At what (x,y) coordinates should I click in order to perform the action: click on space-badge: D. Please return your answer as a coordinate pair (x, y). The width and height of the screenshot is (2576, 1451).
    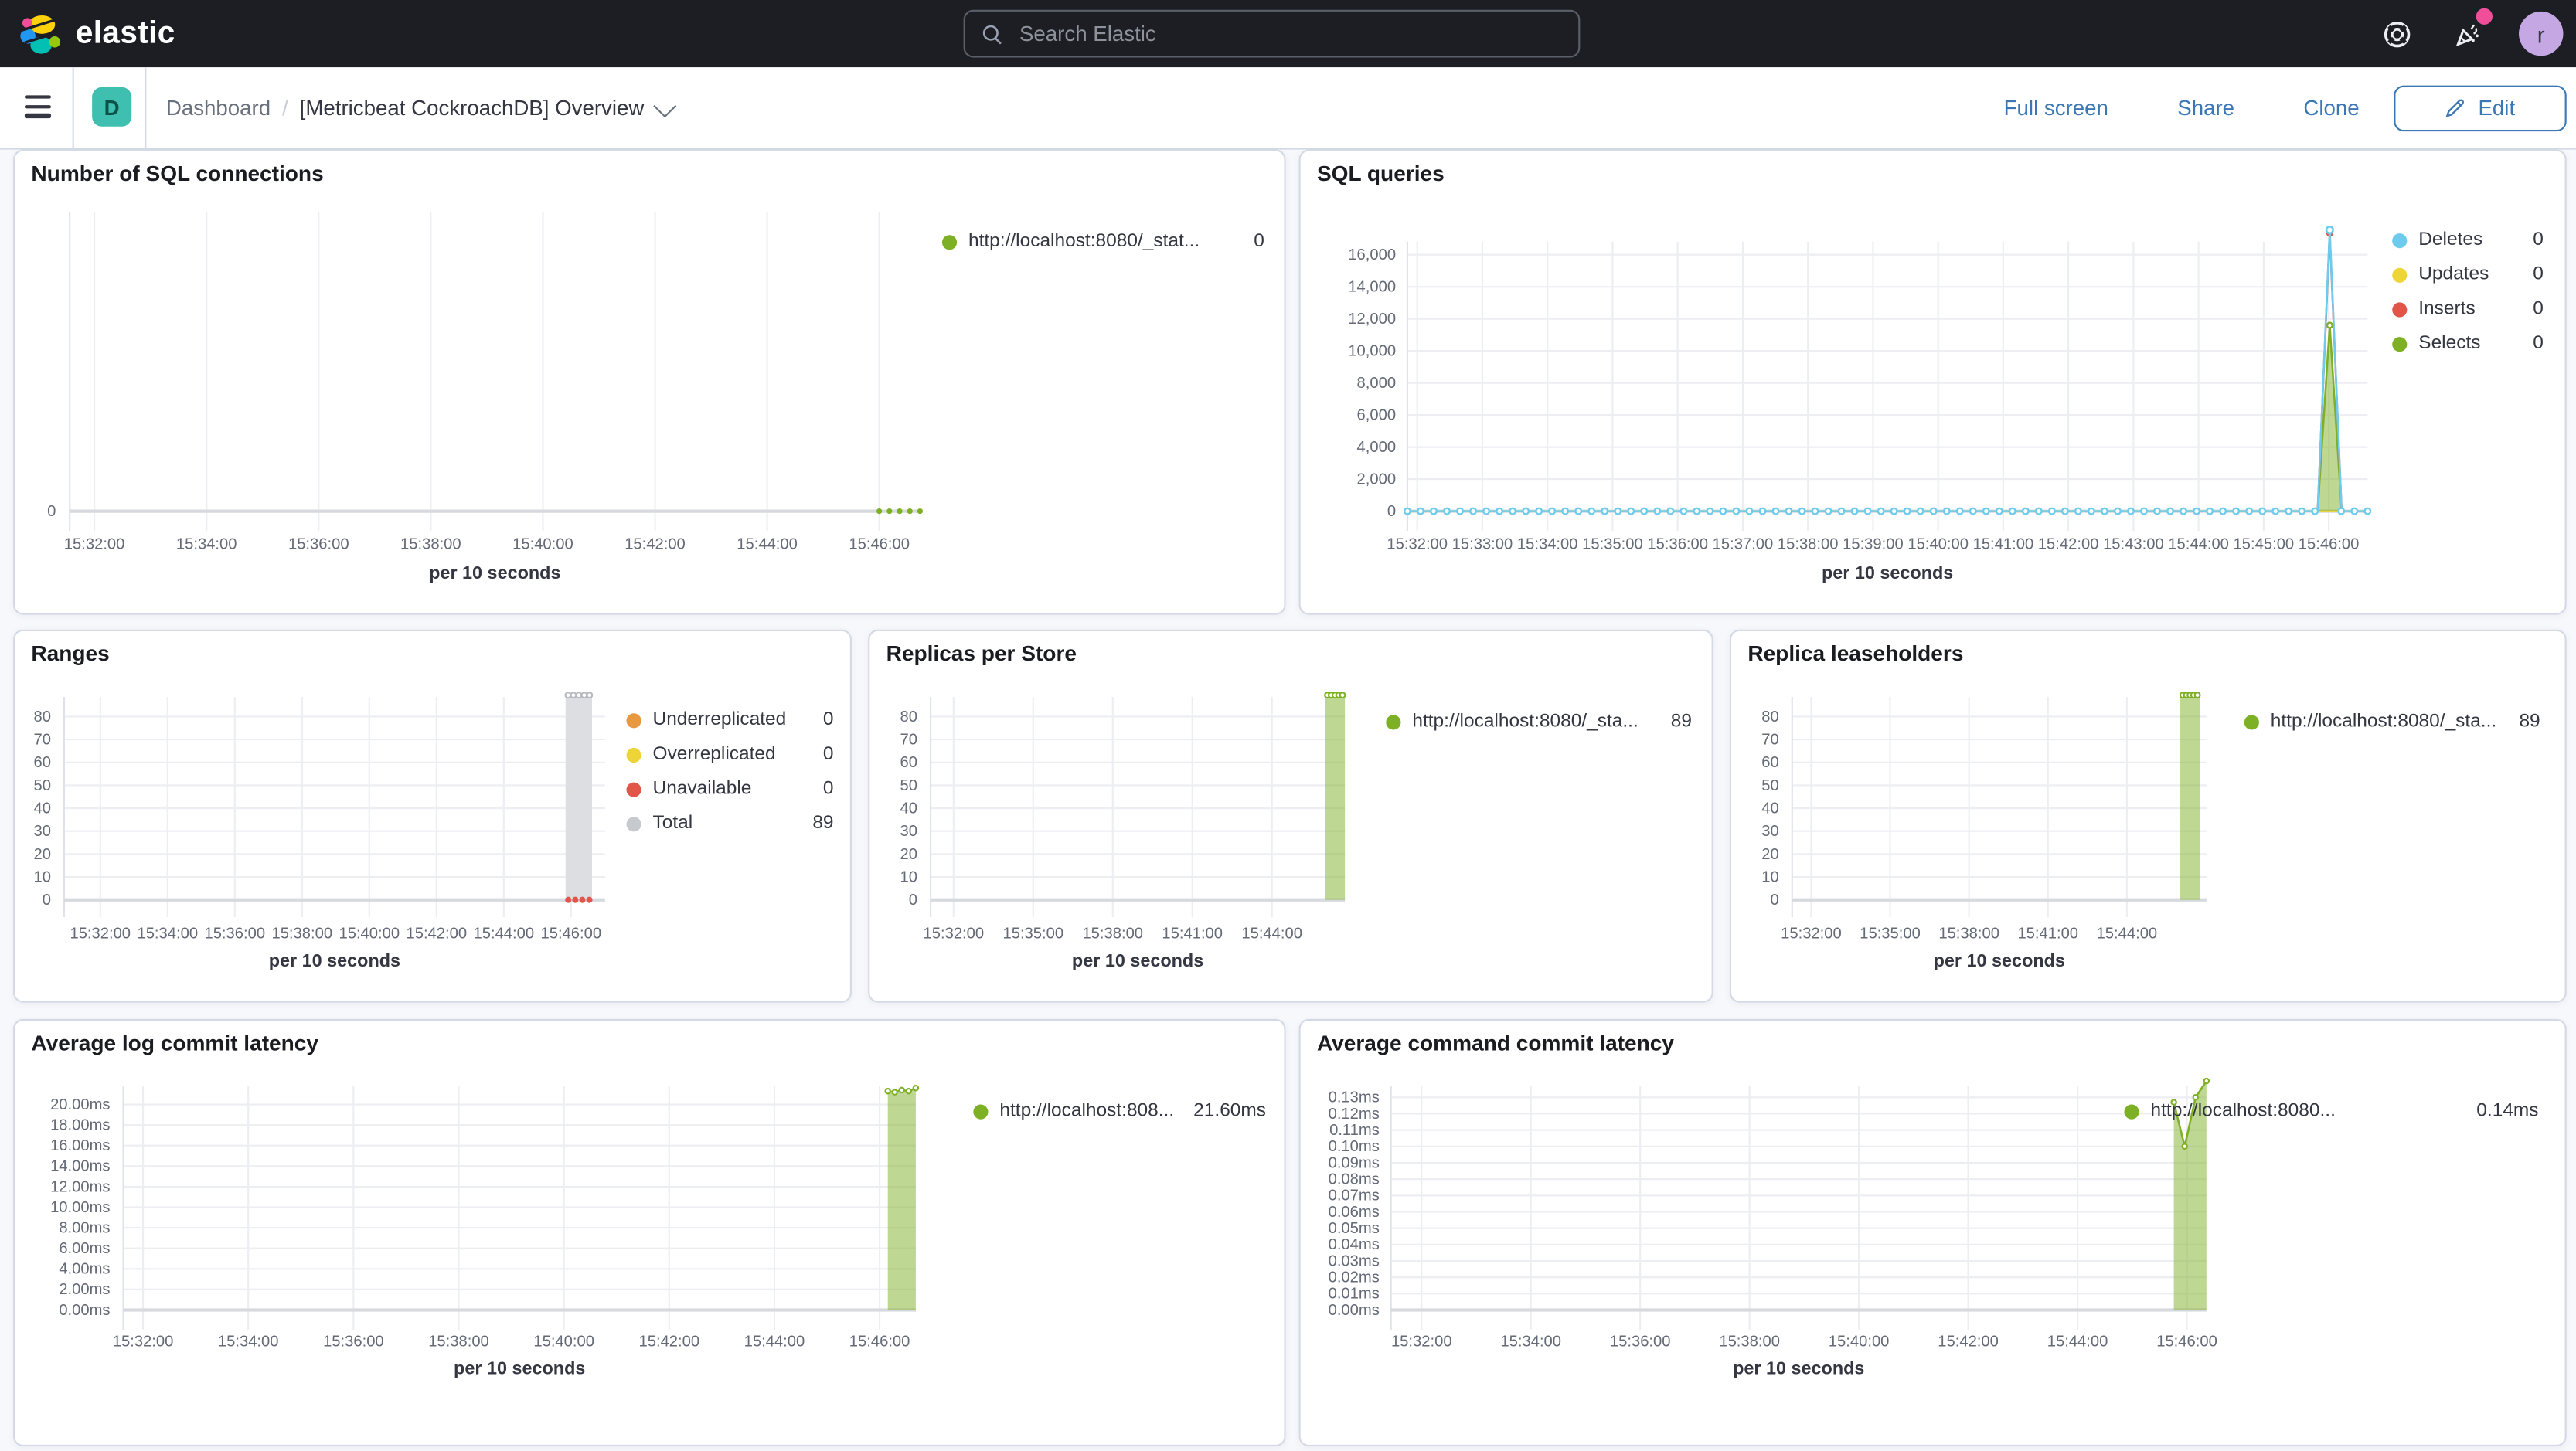
    Looking at the image, I should click on (112, 107).